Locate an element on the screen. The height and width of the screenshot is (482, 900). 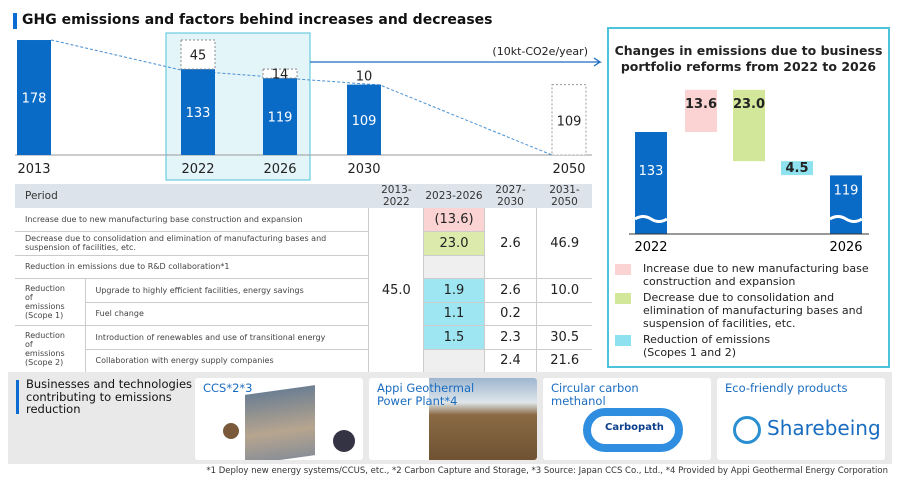
cell: 45.0 is located at coordinates (396, 290).